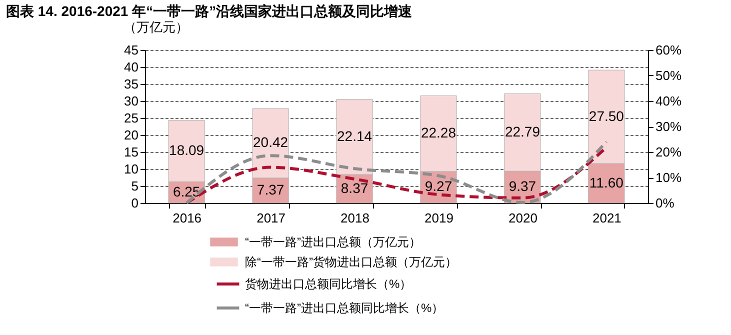 This screenshot has height=335, width=731. I want to click on y2-tick-label: 50%, so click(669, 75).